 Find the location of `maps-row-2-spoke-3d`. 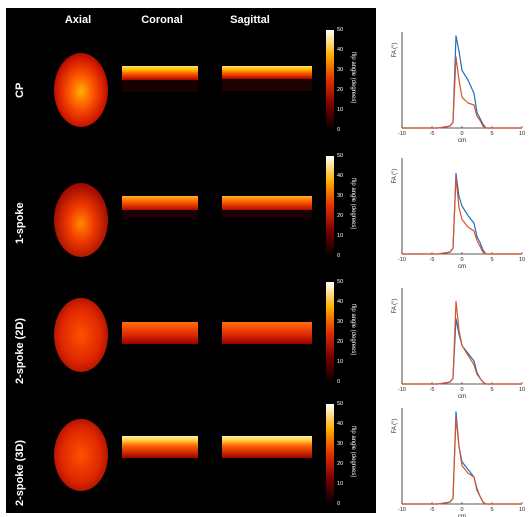

maps-row-2-spoke-3d is located at coordinates (183, 455).